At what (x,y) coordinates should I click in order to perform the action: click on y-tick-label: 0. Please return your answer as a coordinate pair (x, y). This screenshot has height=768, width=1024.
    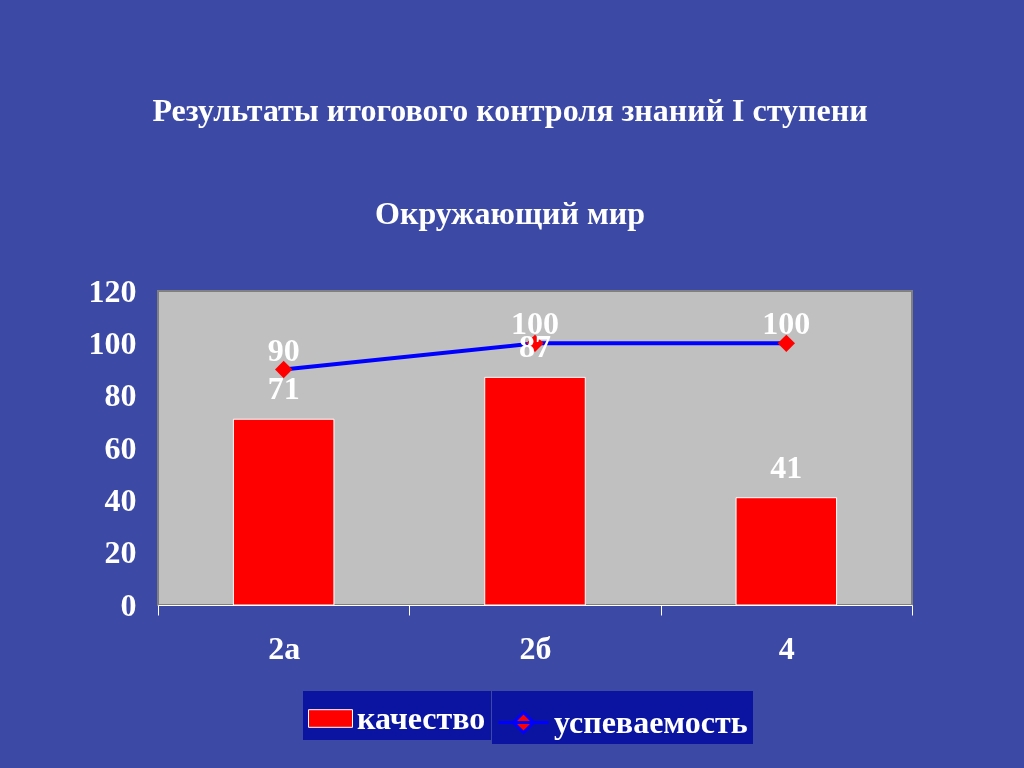
    Looking at the image, I should click on (128, 604).